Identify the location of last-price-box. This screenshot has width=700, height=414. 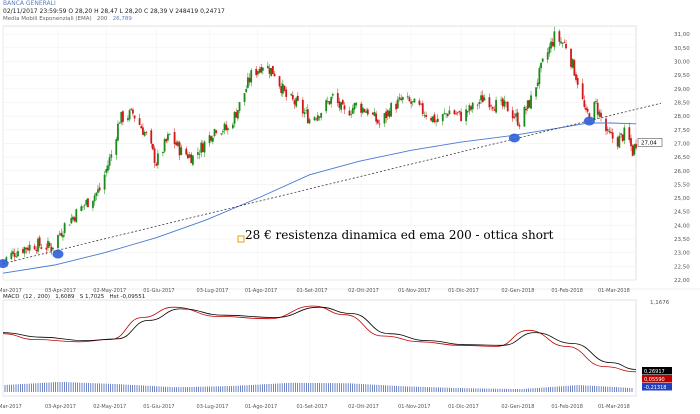
(650, 142).